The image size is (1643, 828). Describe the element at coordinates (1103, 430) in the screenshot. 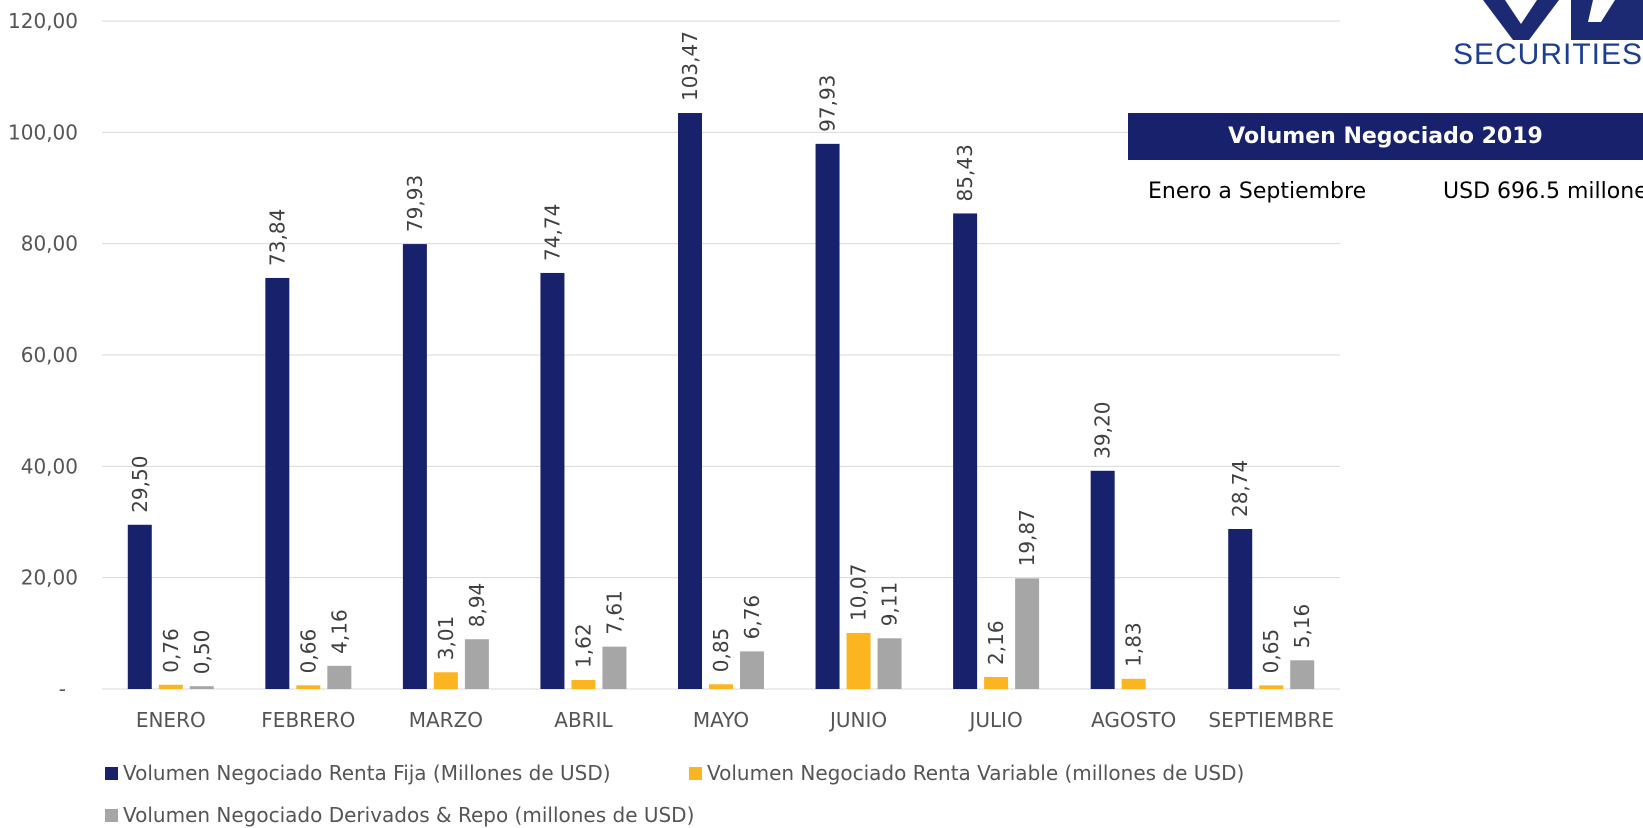

I see `data-label: 39,20` at that location.